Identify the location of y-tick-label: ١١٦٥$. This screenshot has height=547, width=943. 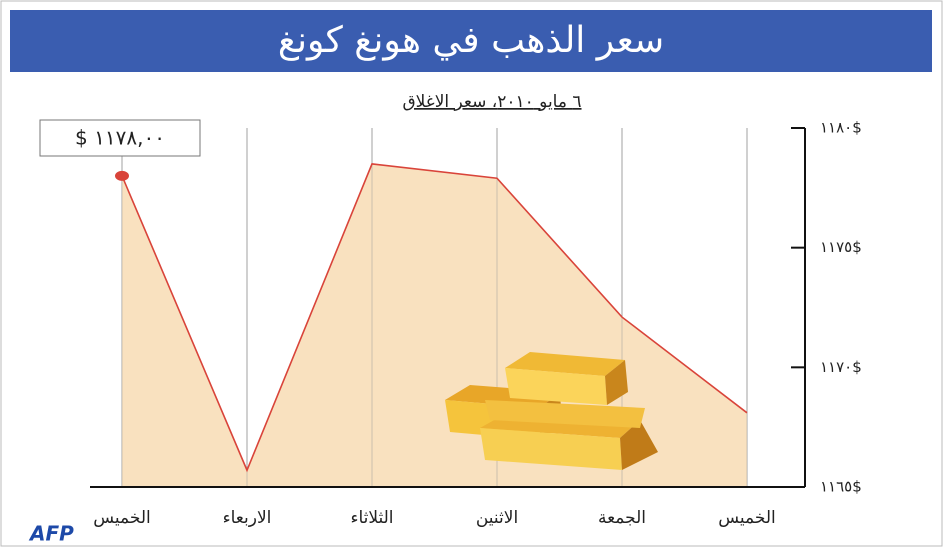
(841, 487).